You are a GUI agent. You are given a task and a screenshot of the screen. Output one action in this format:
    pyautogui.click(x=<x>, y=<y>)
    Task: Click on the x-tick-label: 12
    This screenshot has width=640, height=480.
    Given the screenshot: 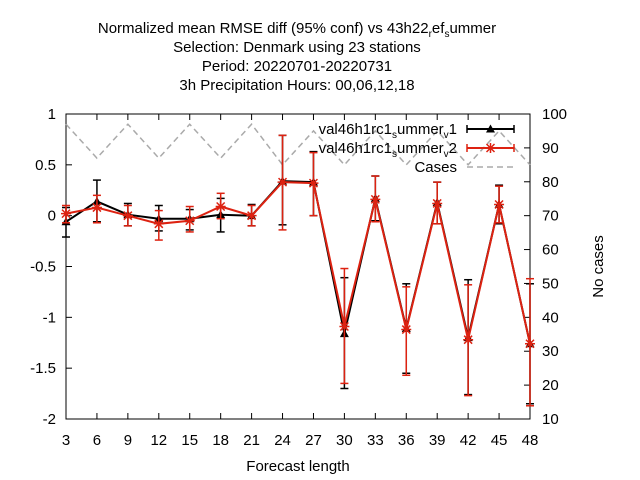 What is the action you would take?
    pyautogui.click(x=158, y=440)
    